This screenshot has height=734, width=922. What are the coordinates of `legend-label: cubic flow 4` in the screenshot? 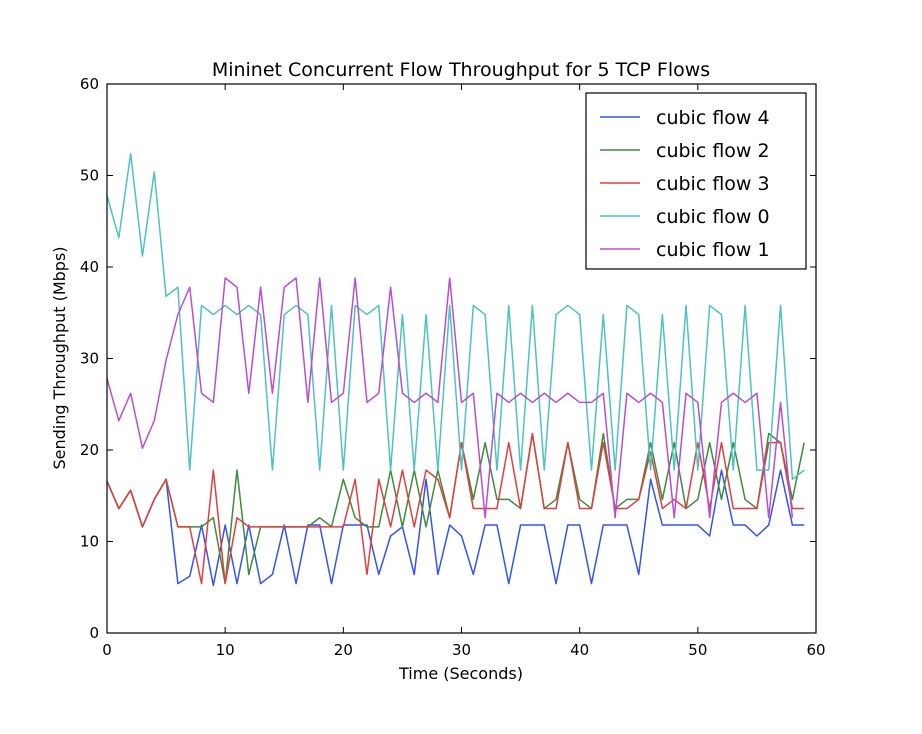 It's located at (713, 118).